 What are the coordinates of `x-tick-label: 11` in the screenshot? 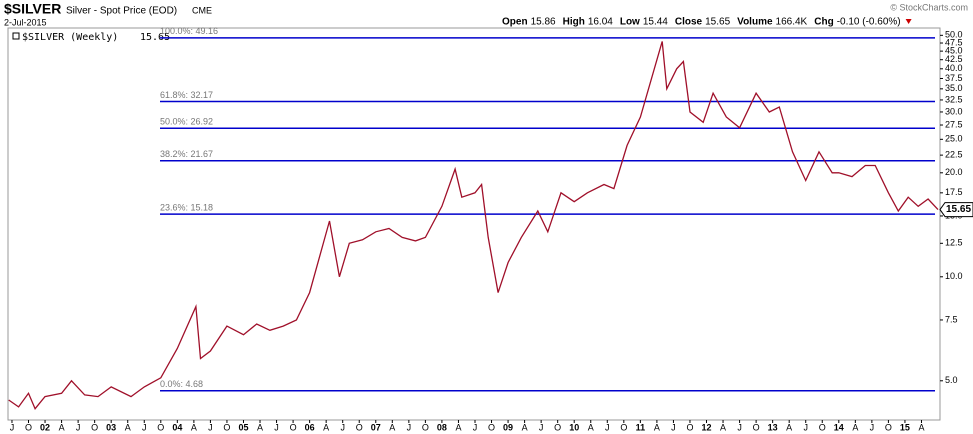 It's located at (641, 427).